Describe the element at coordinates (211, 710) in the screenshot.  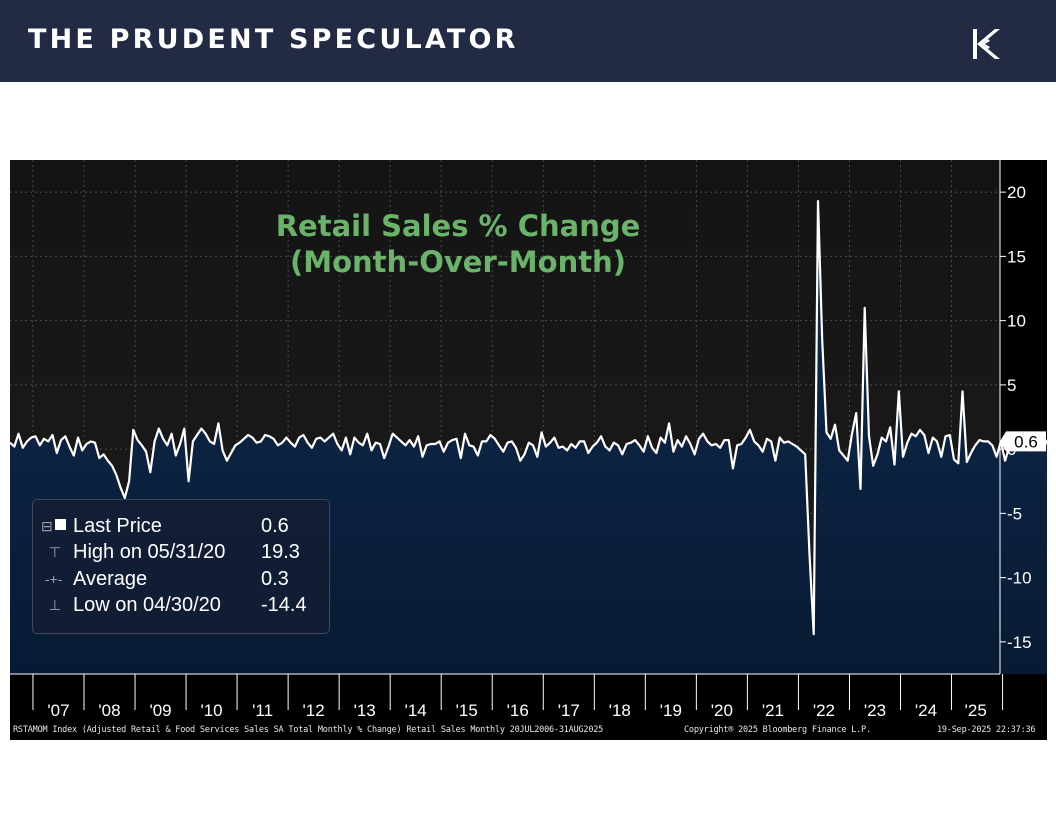
I see `x-tick-label: '10` at that location.